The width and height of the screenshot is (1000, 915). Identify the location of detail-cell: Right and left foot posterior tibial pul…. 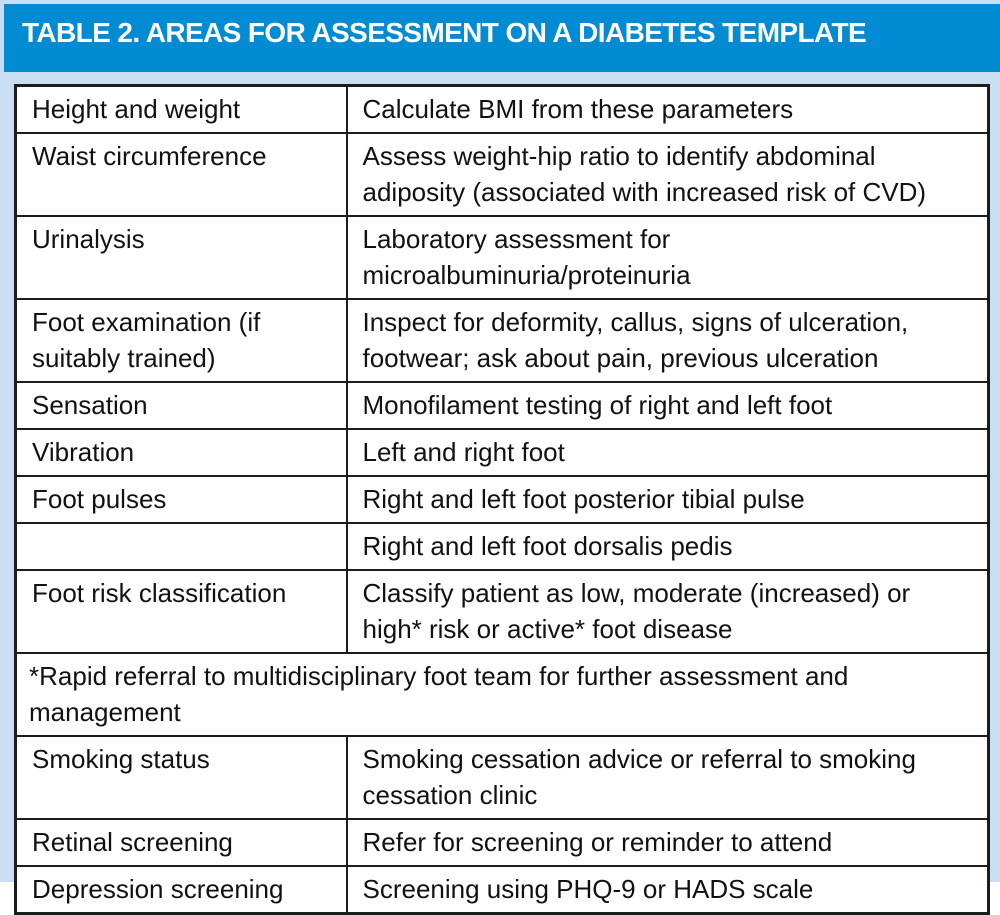
(667, 499).